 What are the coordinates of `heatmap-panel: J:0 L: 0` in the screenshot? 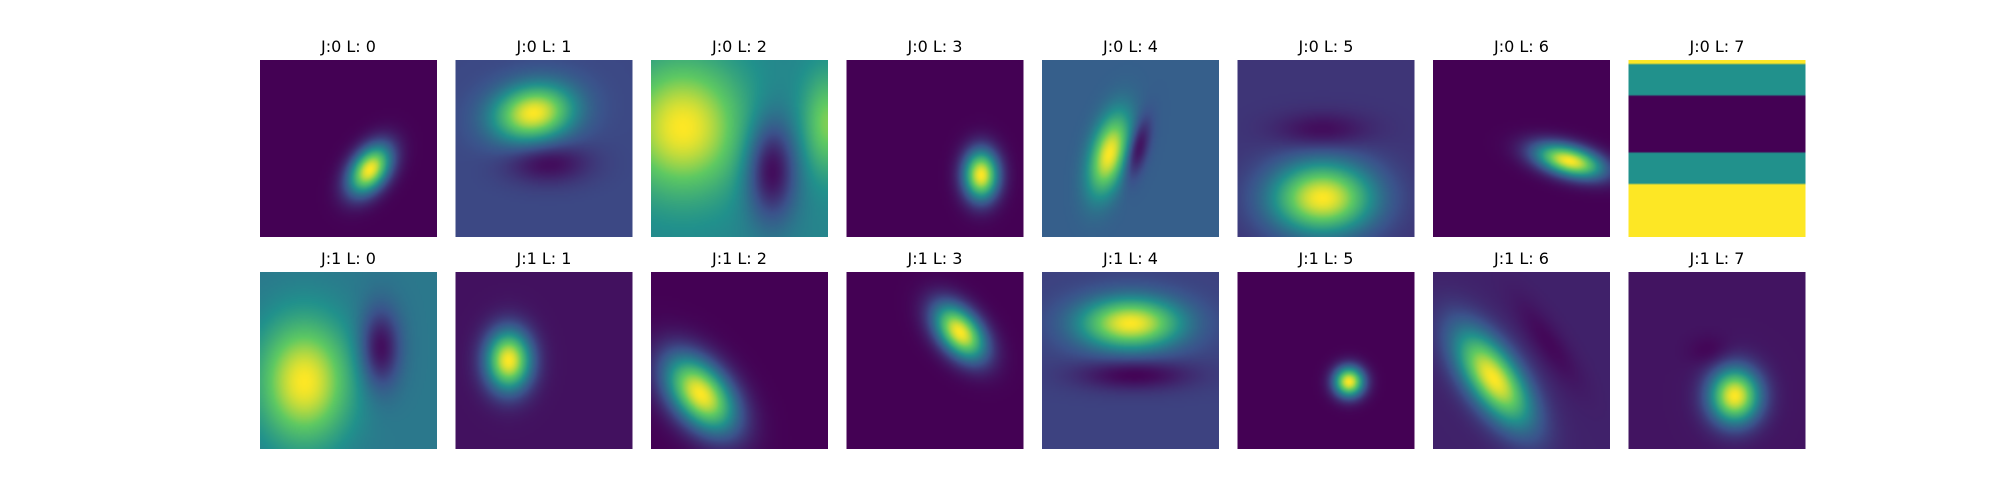 It's located at (348, 137).